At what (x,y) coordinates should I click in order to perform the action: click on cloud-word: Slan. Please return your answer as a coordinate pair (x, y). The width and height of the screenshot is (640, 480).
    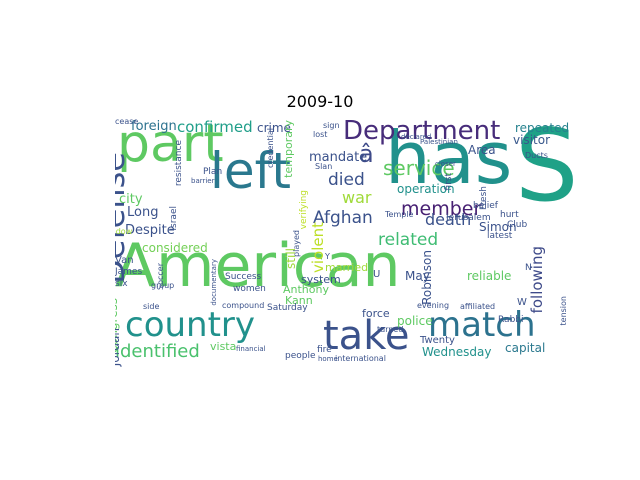
    Looking at the image, I should click on (324, 166).